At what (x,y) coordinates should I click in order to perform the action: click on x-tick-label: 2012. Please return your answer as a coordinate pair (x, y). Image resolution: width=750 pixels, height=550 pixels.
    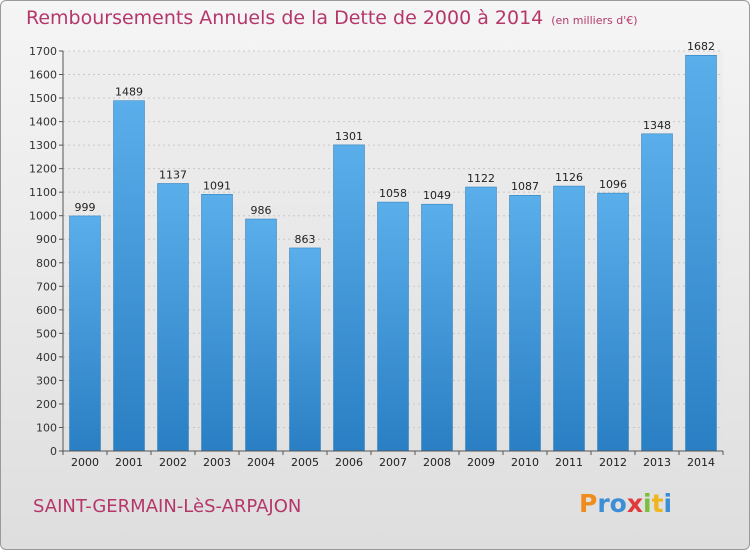
    Looking at the image, I should click on (613, 462).